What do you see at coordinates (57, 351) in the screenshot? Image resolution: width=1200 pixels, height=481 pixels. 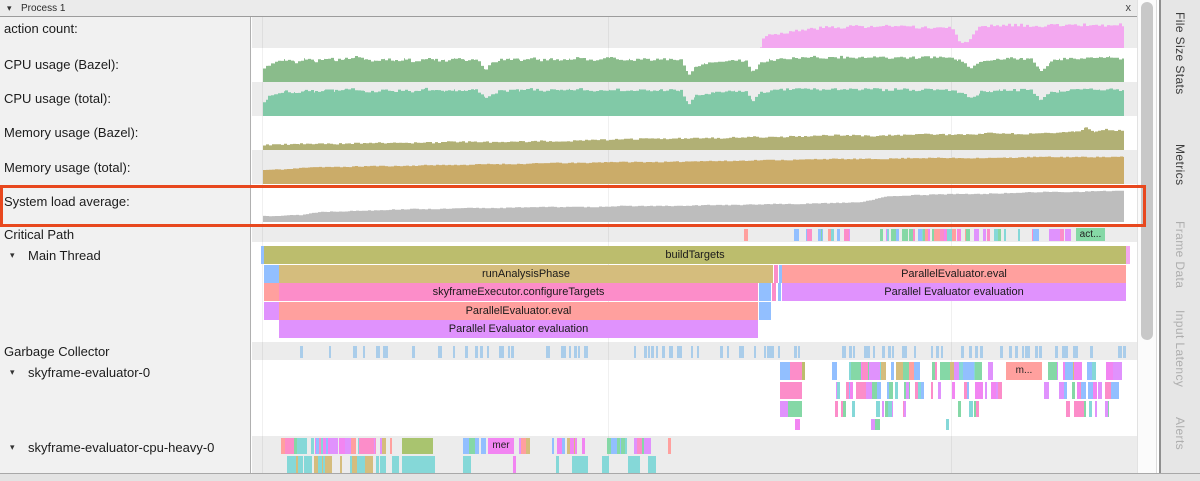 I see `track-label: Garbage Collector` at bounding box center [57, 351].